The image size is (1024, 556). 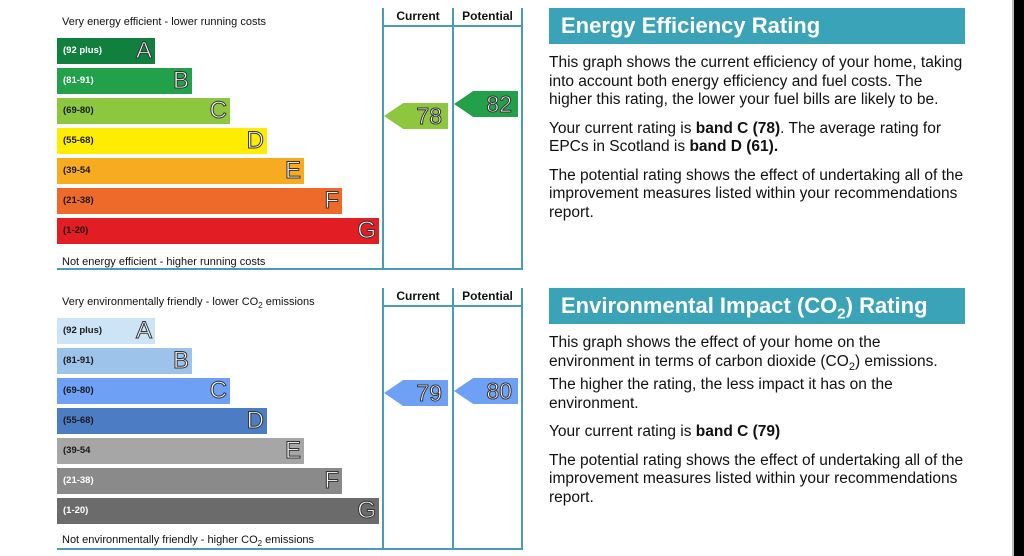 I want to click on current-rating-arrow: 79, so click(x=416, y=393).